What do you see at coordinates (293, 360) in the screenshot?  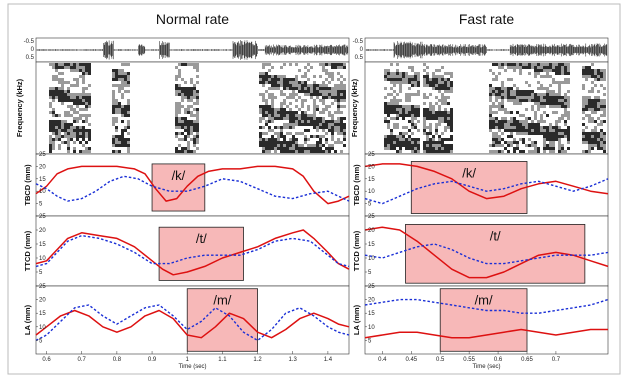 I see `x-tick-label: 1.3` at bounding box center [293, 360].